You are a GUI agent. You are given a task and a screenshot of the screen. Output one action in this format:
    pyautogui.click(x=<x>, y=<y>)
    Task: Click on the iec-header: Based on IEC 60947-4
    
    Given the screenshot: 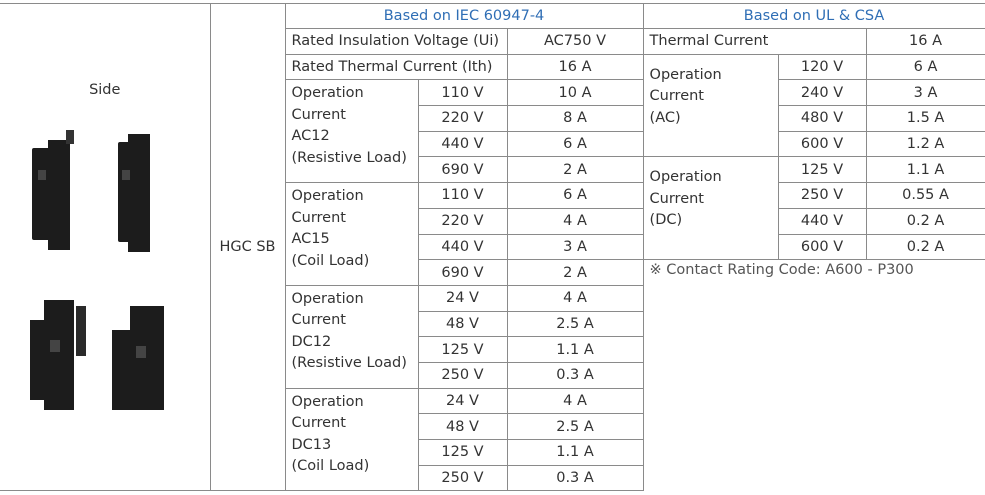 What is the action you would take?
    pyautogui.click(x=464, y=16)
    